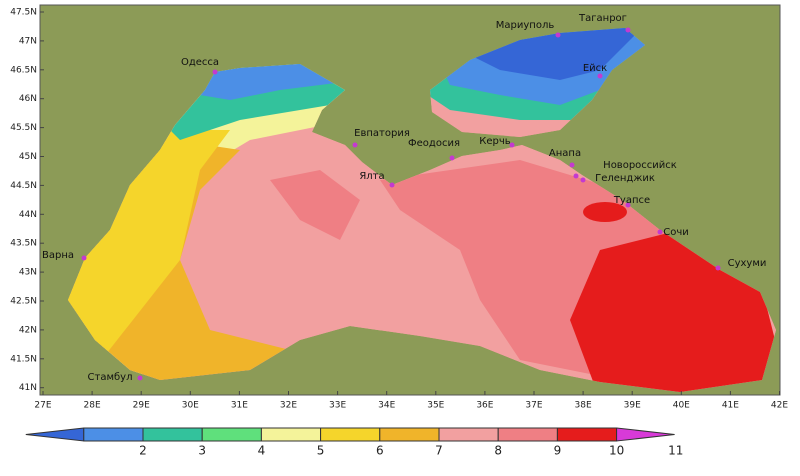 The image size is (800, 476). I want to click on colorbar-label: 2, so click(143, 451).